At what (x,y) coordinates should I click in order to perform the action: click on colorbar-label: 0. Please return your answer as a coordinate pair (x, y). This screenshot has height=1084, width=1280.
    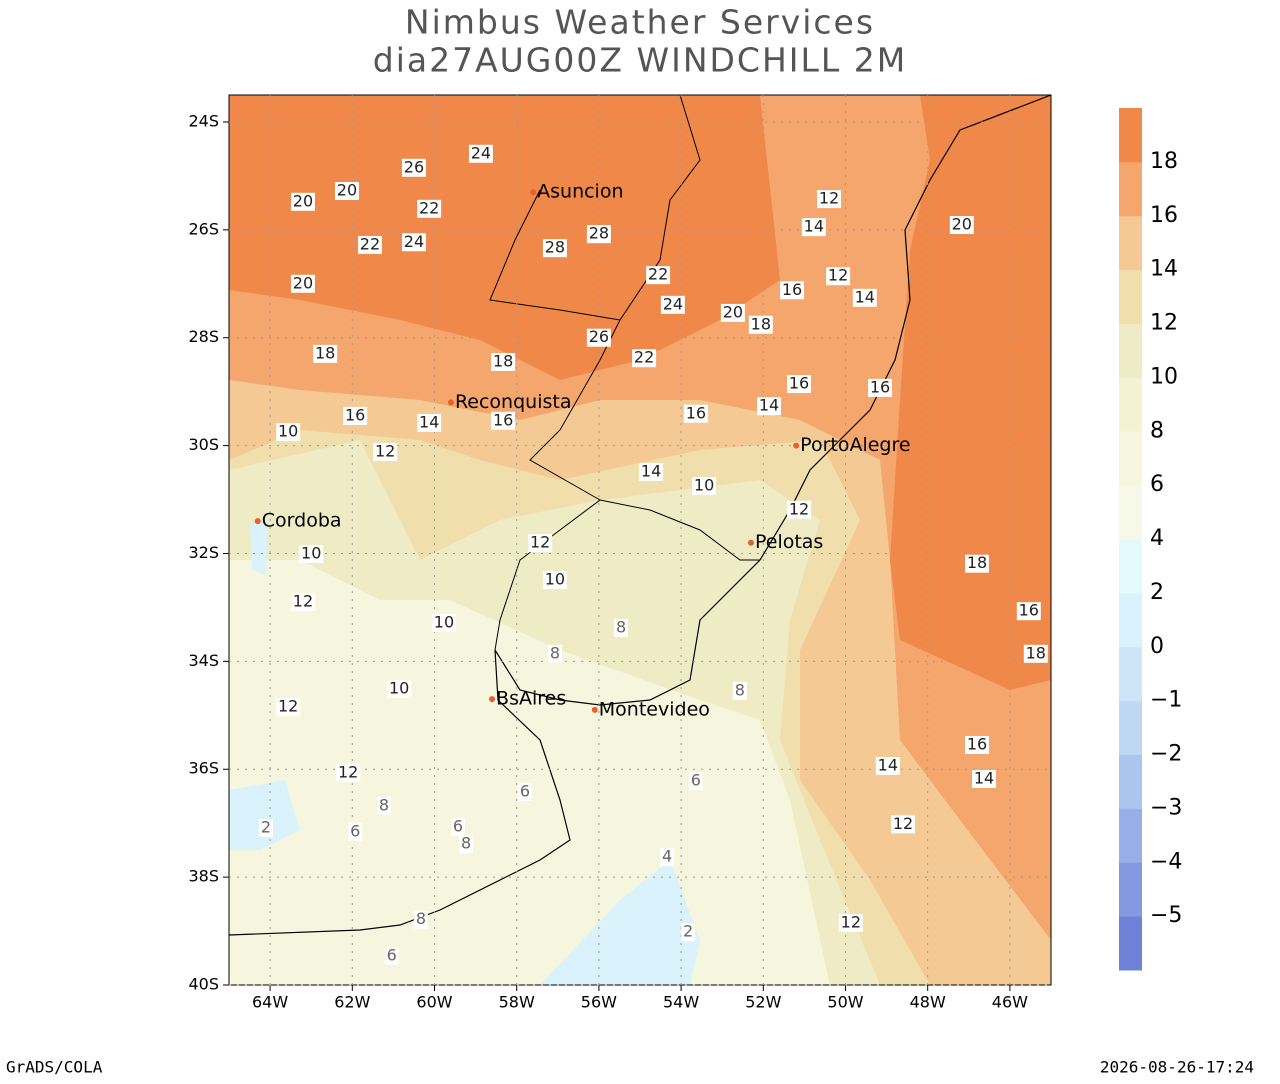
    Looking at the image, I should click on (1157, 646).